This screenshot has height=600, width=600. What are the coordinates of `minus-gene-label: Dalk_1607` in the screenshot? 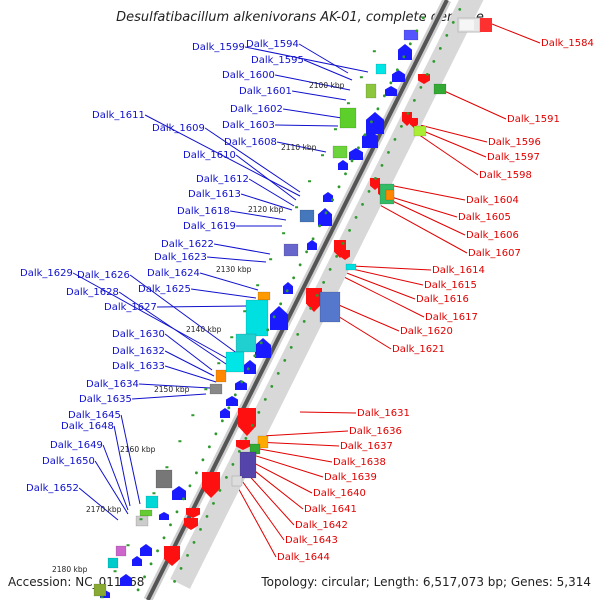 It's located at (494, 253).